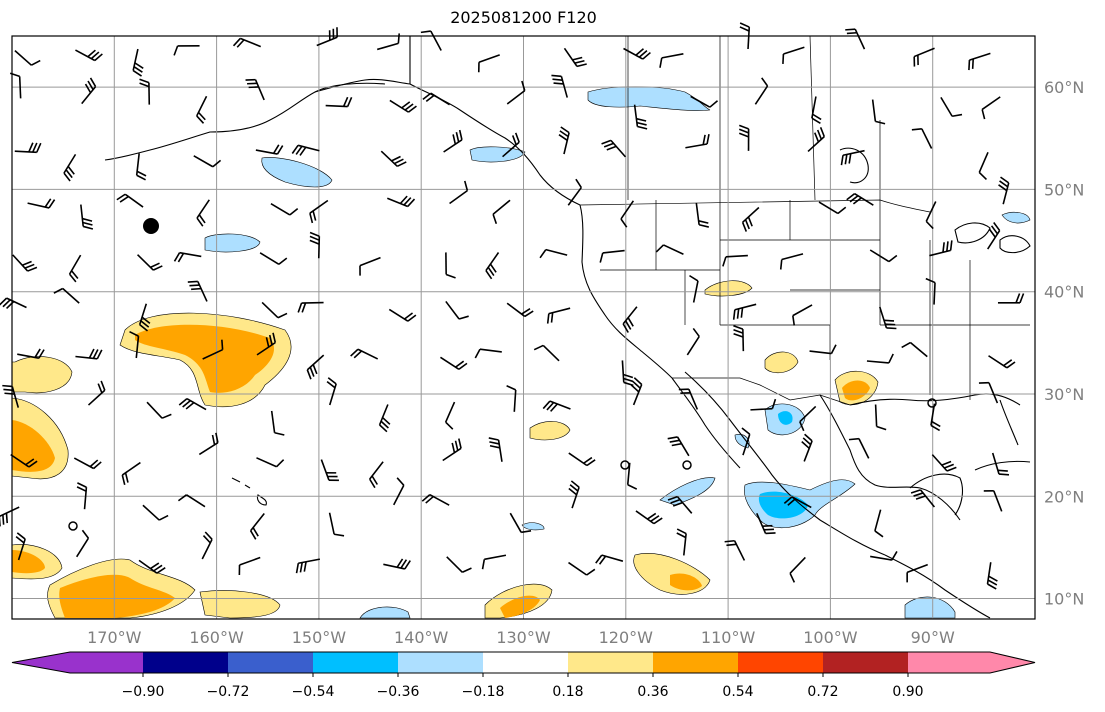 The height and width of the screenshot is (712, 1105). I want to click on shading-lightblue-bc, so click(497, 154).